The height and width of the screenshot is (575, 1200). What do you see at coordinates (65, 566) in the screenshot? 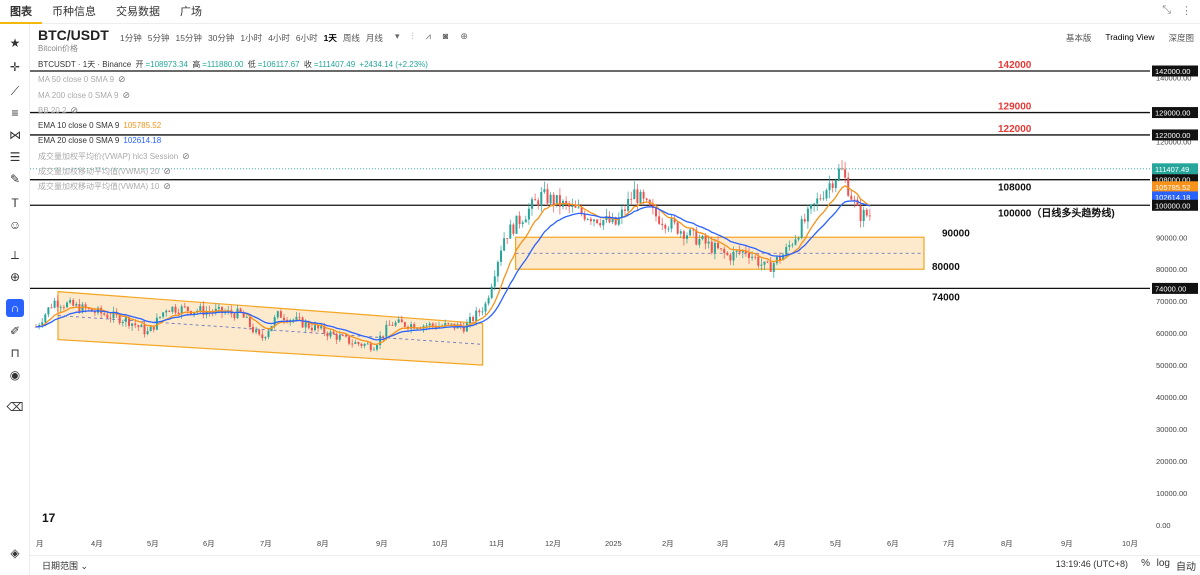
I see `date-range-button: 日期范围 ⌄` at bounding box center [65, 566].